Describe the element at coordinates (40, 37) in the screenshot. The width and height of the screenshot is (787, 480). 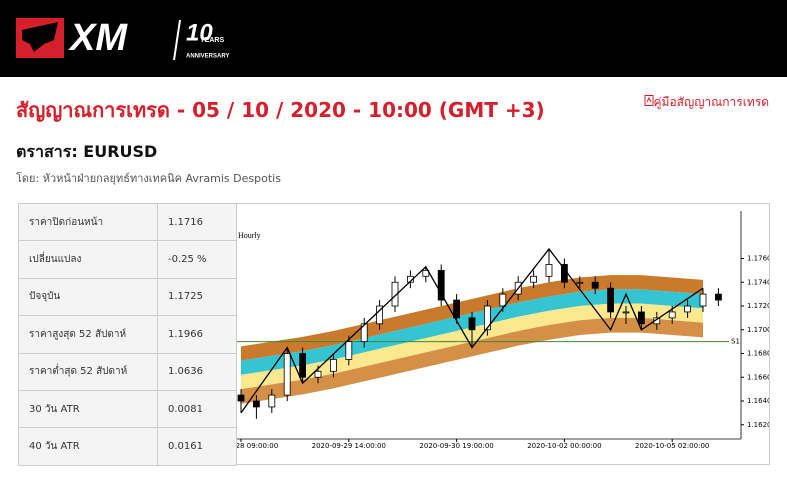
I see `logo-bull` at that location.